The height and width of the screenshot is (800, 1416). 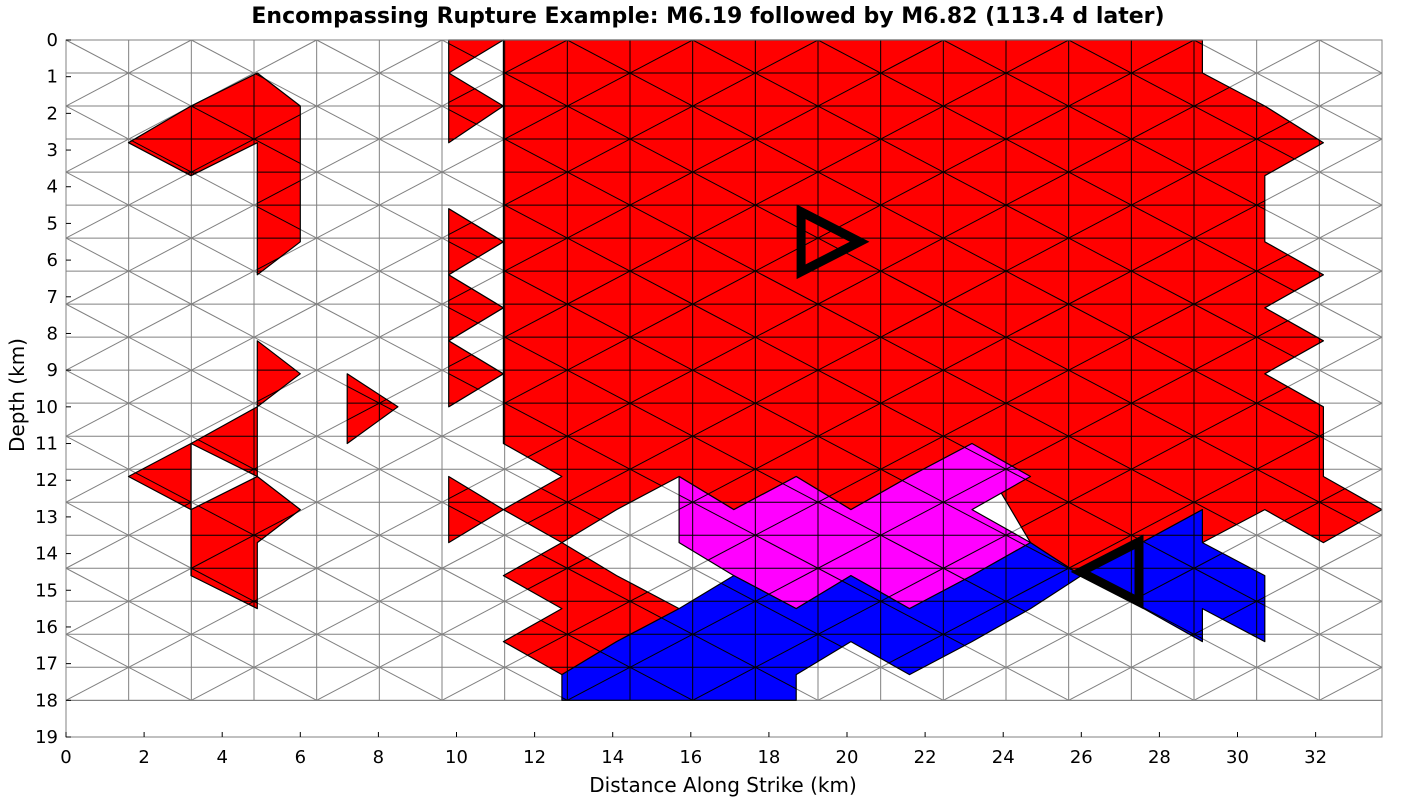 What do you see at coordinates (52, 40) in the screenshot?
I see `y-tick-label: 0` at bounding box center [52, 40].